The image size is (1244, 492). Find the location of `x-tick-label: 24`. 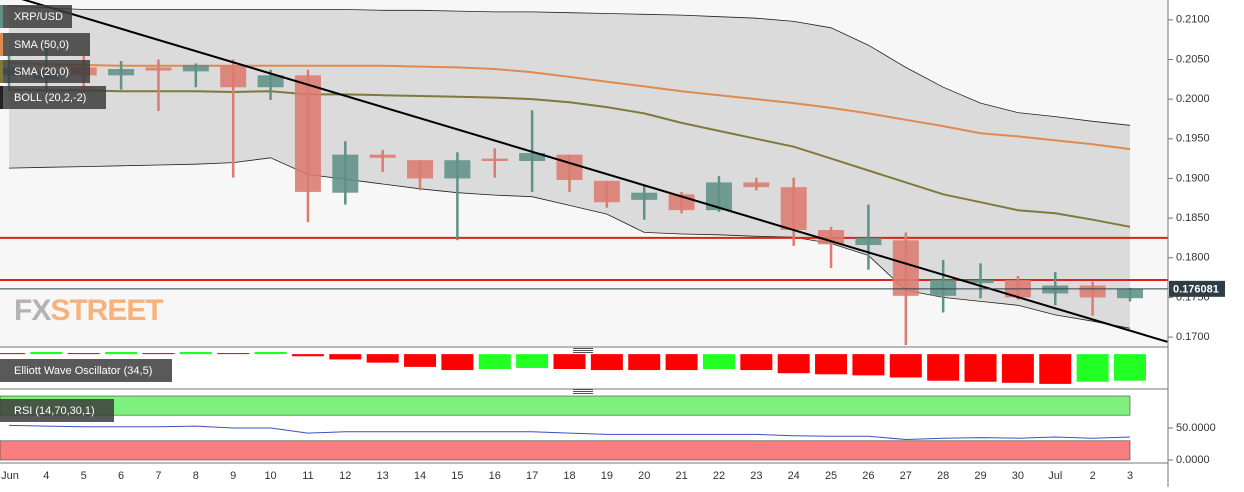

x-tick-label: 24 is located at coordinates (794, 476).